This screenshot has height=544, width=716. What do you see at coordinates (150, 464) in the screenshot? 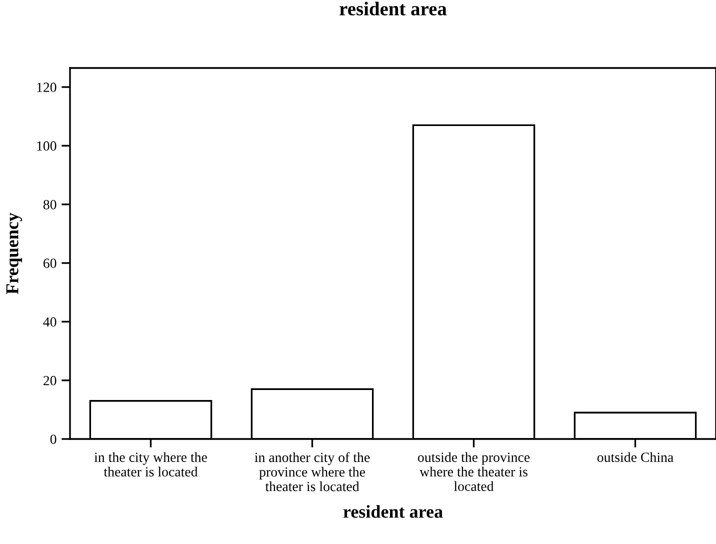
I see `x-tick-label: in the city where the theater is located` at bounding box center [150, 464].